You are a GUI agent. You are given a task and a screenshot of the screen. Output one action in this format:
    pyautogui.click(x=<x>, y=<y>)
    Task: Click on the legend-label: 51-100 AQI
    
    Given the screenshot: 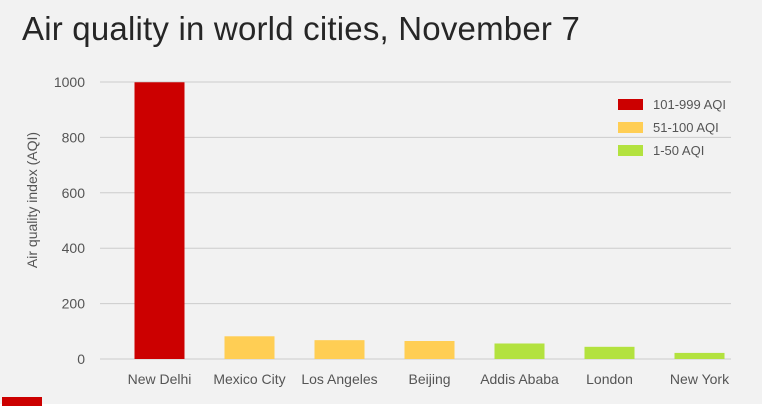 What is the action you would take?
    pyautogui.click(x=686, y=127)
    